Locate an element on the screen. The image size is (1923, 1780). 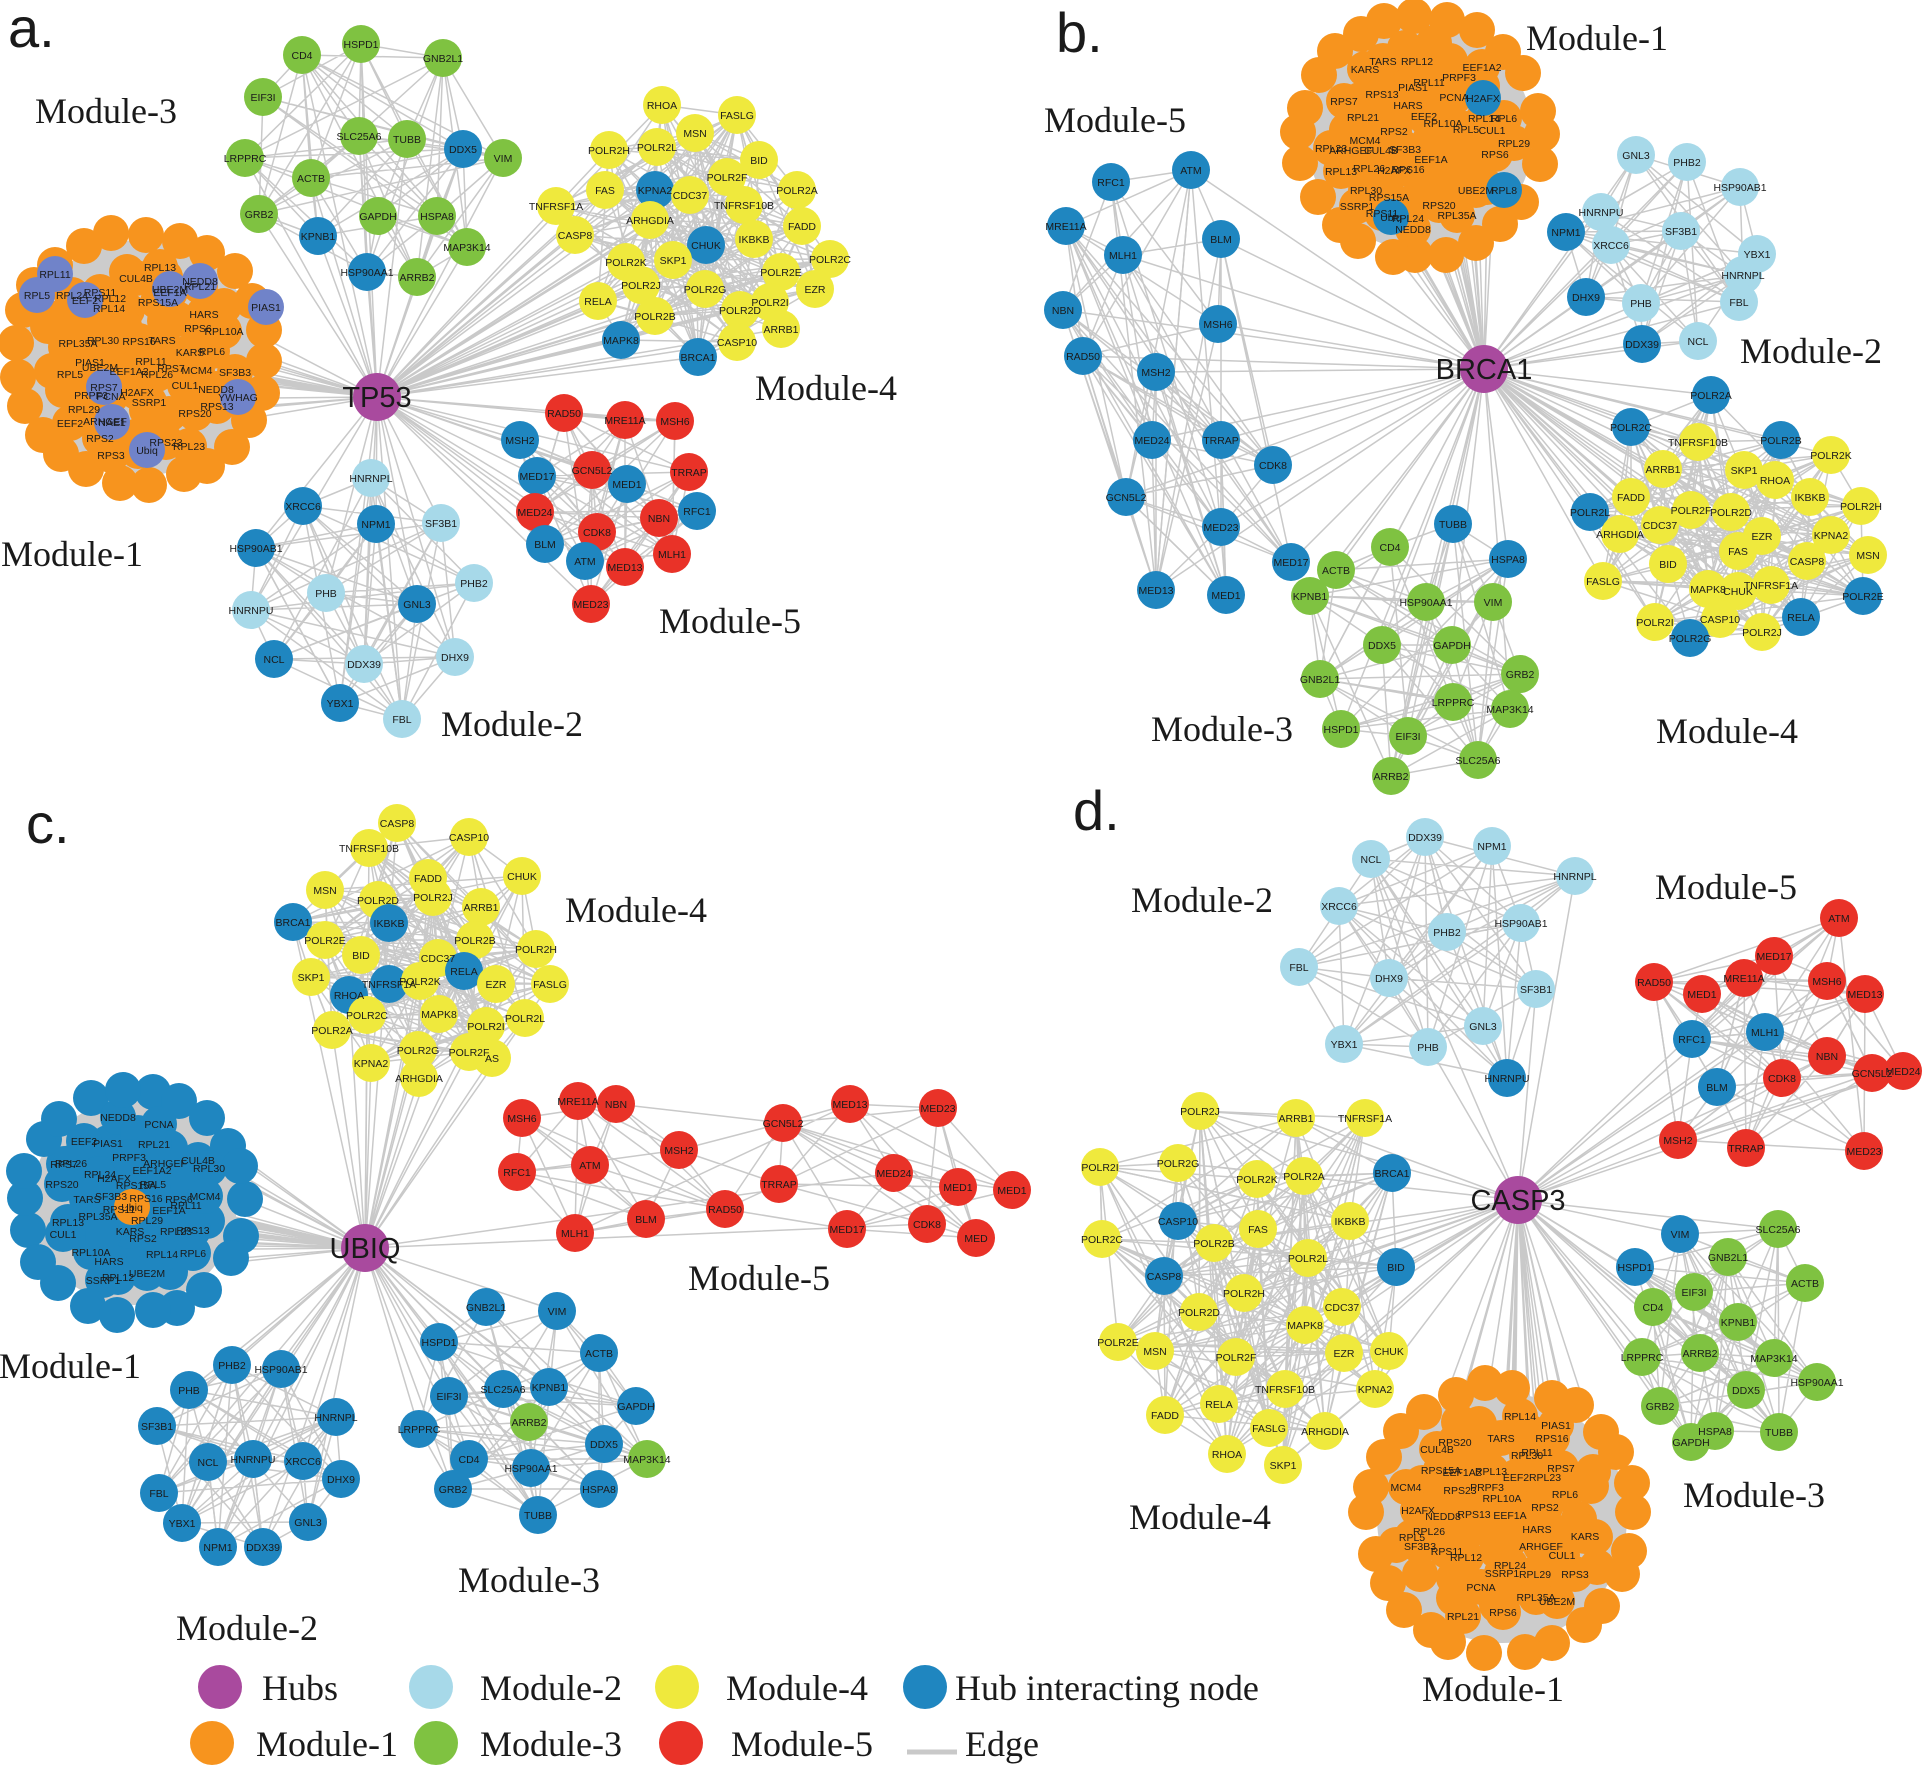
svg-text: DDX5 is located at coordinates (604, 1445).